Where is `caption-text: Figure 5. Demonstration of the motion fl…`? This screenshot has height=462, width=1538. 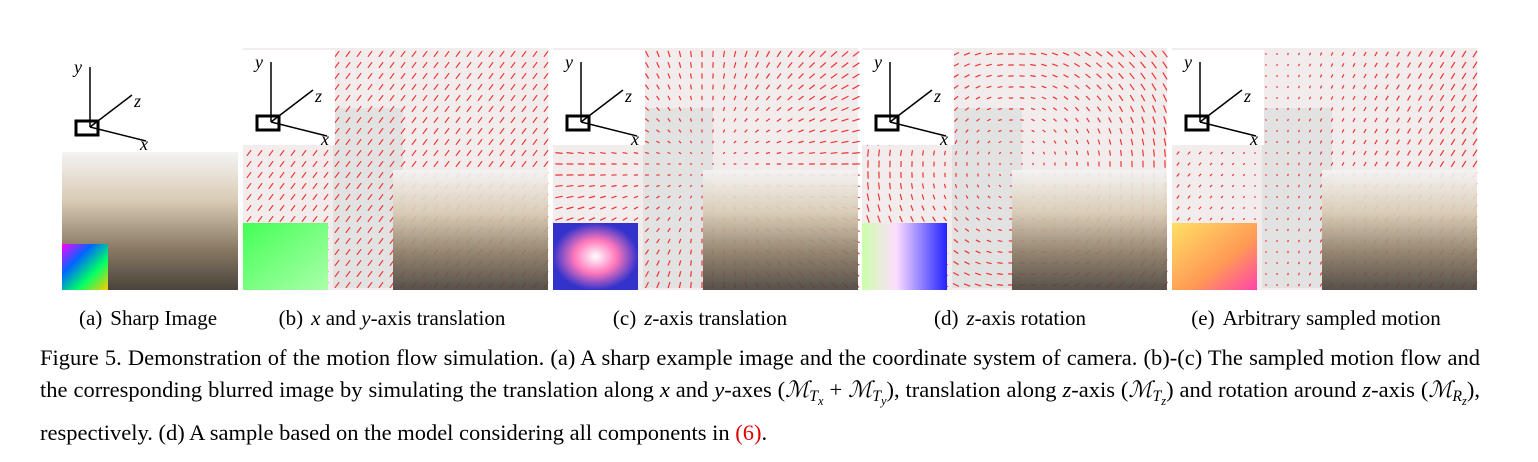 caption-text: Figure 5. Demonstration of the motion fl… is located at coordinates (760, 373).